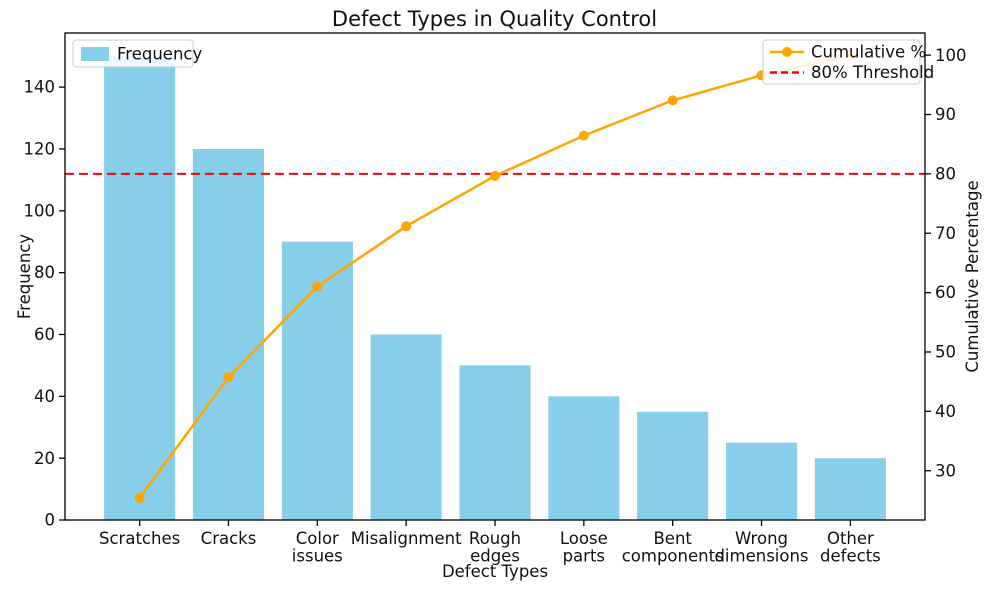 Image resolution: width=989 pixels, height=590 pixels. What do you see at coordinates (40, 149) in the screenshot?
I see `left-tick-label-120: 120` at bounding box center [40, 149].